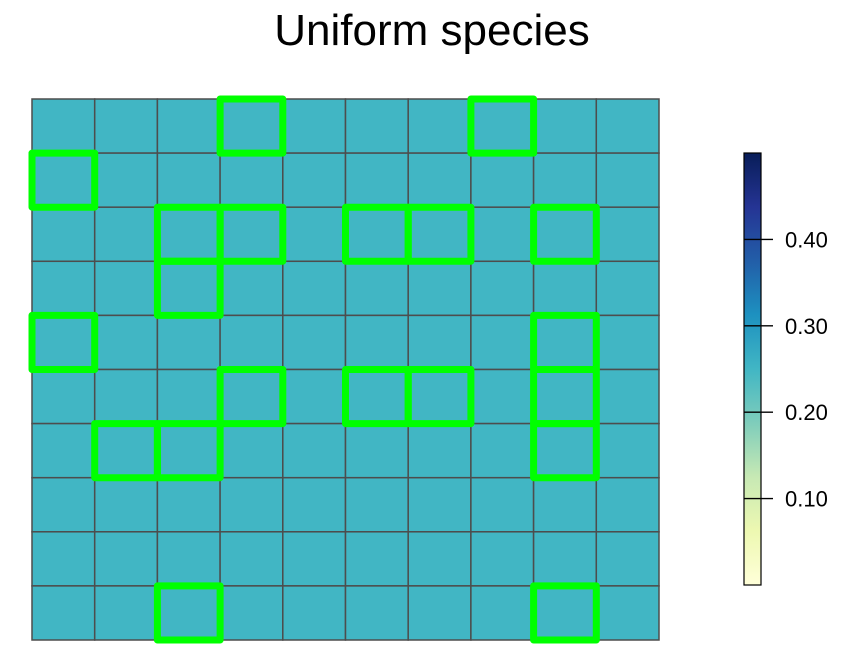 The width and height of the screenshot is (864, 672). What do you see at coordinates (806, 326) in the screenshot?
I see `colorbar-tick-label: 0.30` at bounding box center [806, 326].